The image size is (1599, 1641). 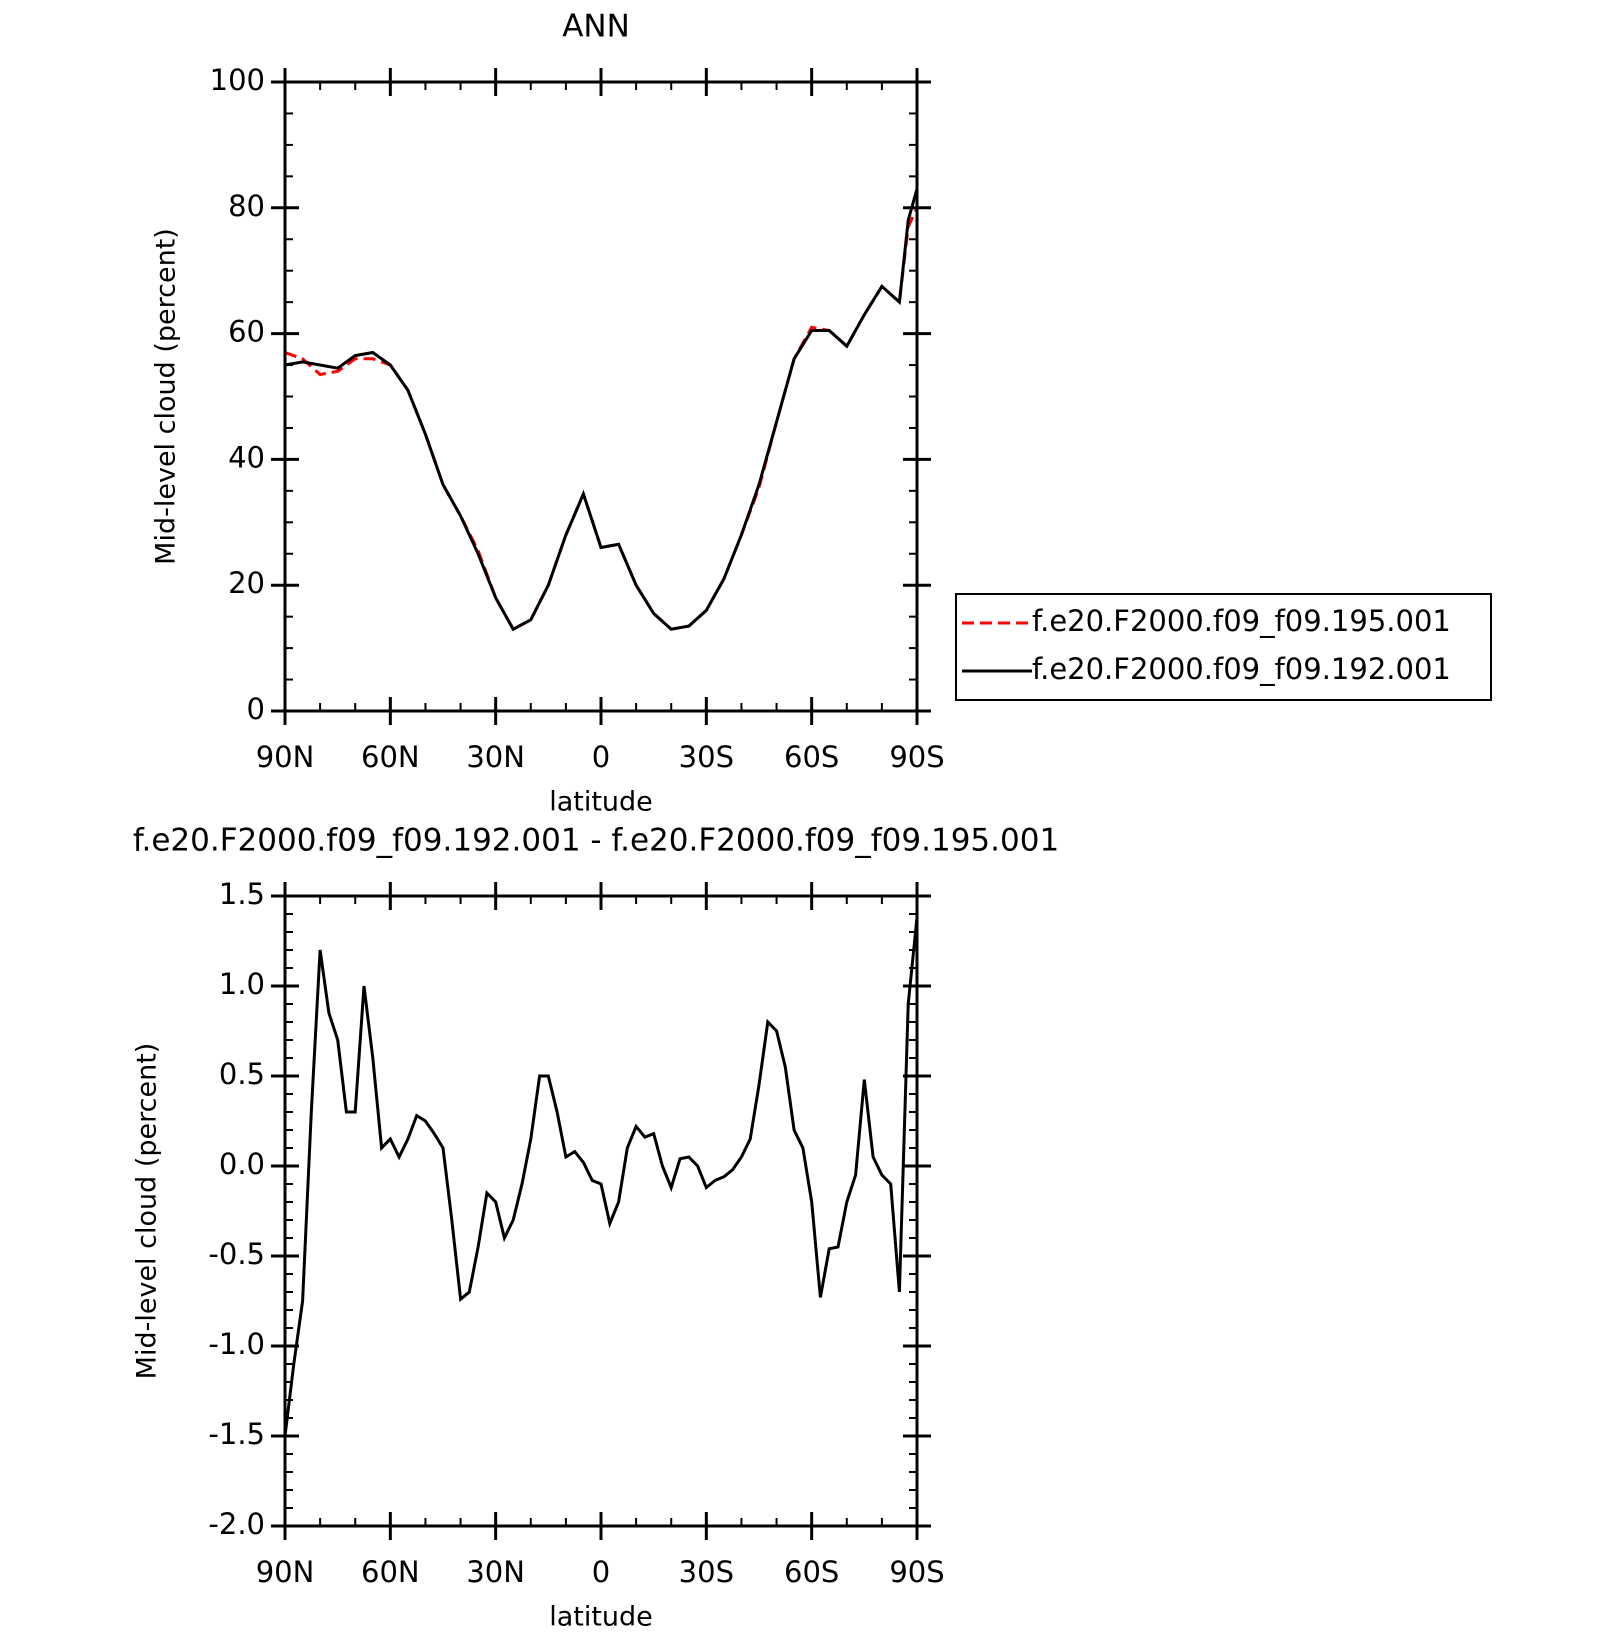 I want to click on chart-title: ANN, so click(x=596, y=27).